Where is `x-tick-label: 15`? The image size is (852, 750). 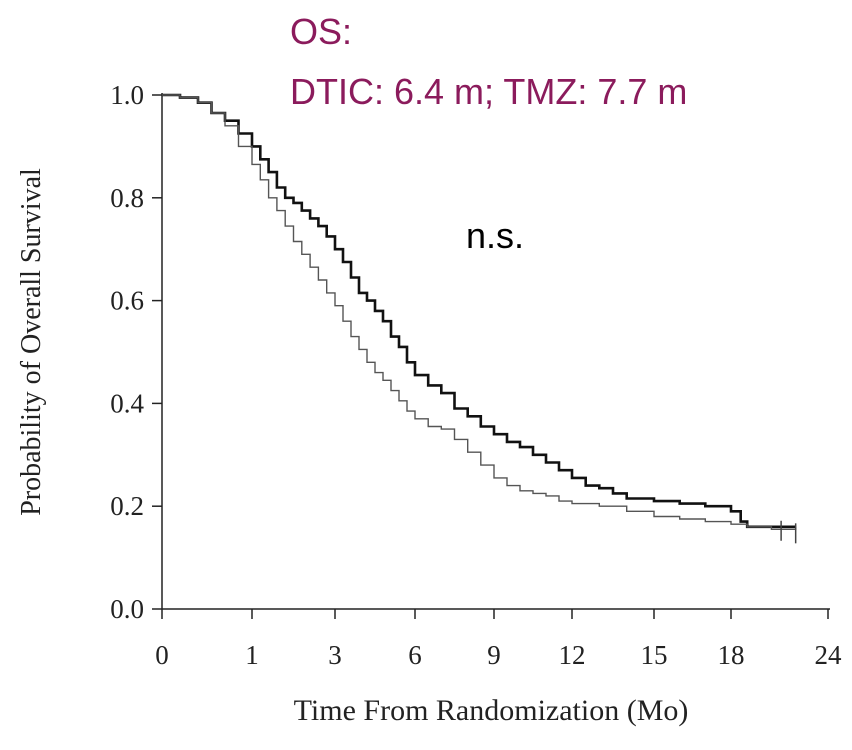 x-tick-label: 15 is located at coordinates (654, 655).